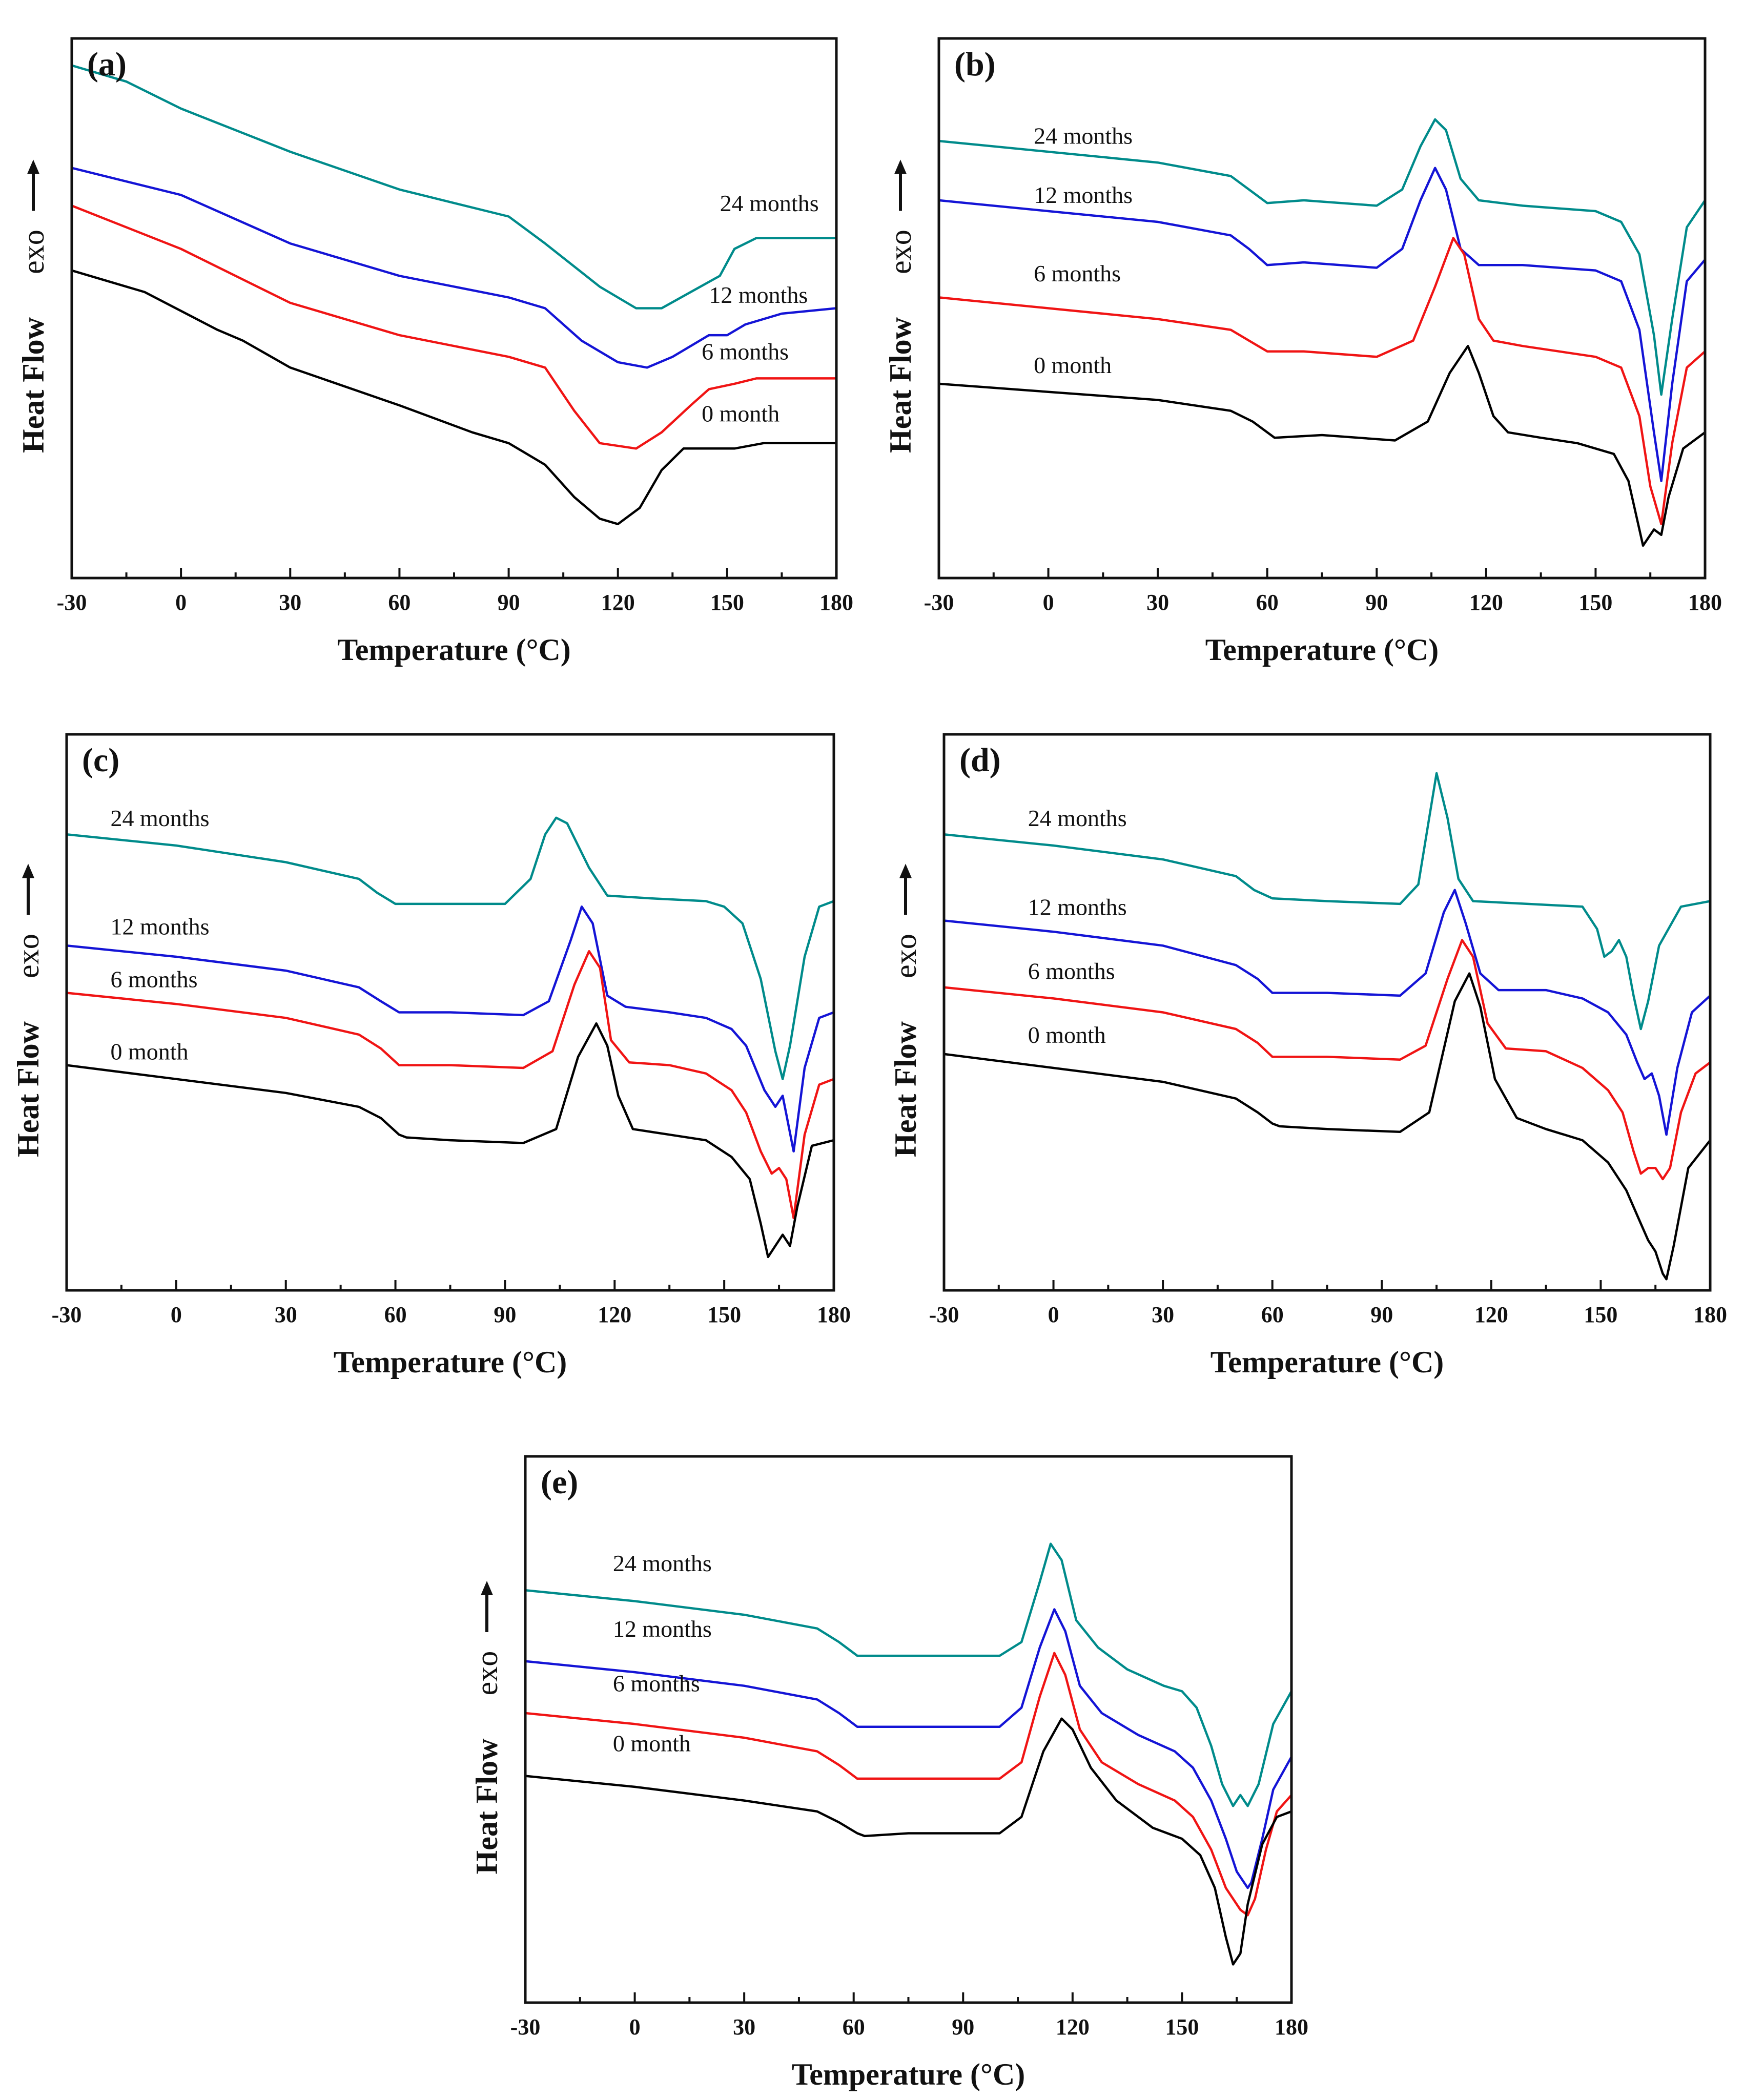 This screenshot has width=1744, height=2100. I want to click on panel-label: (c), so click(100, 760).